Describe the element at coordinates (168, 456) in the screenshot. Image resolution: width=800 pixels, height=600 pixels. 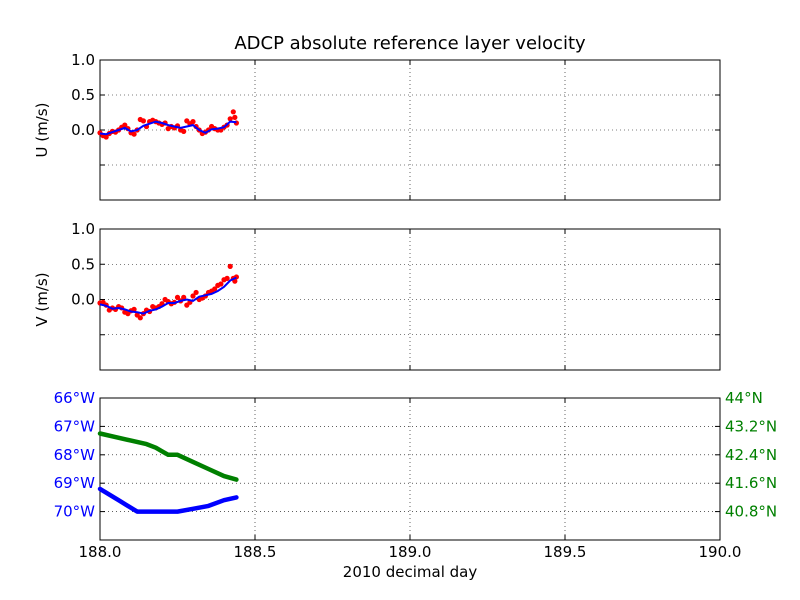
I see `latitude-line` at that location.